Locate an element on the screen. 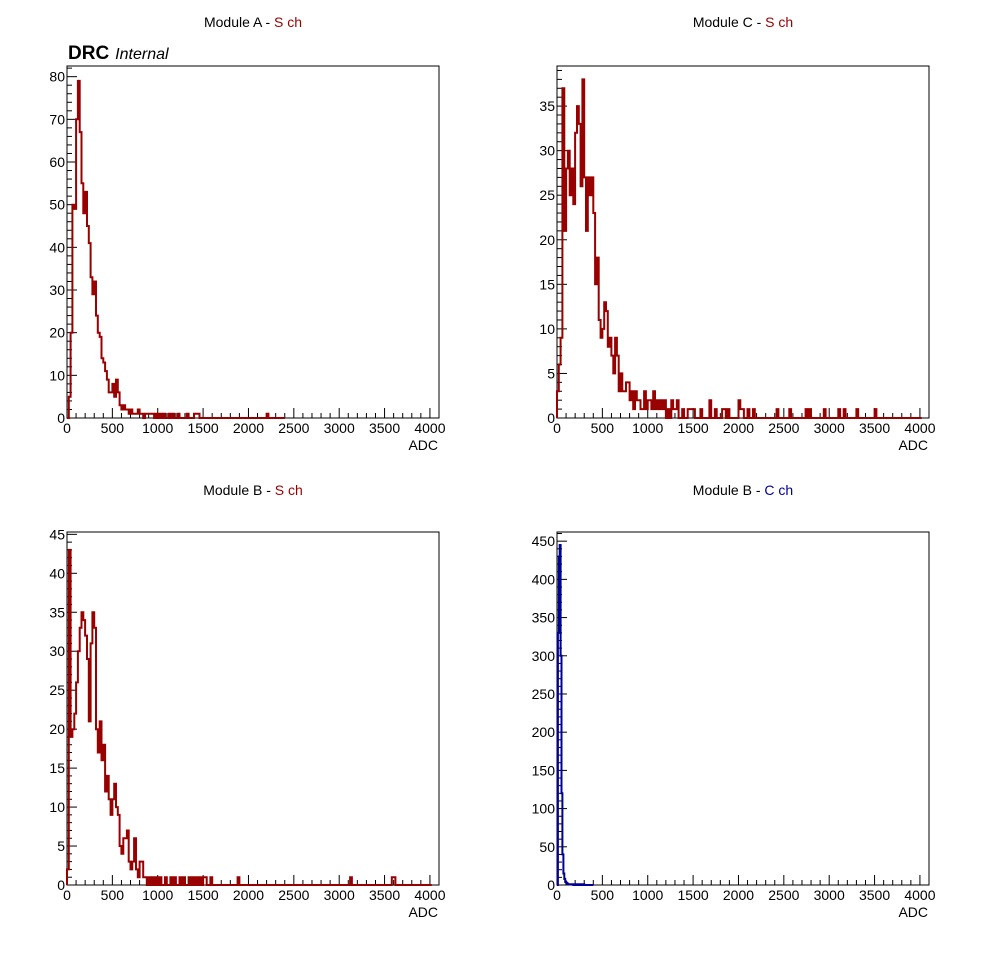 This screenshot has width=998, height=953. y-tick-label: 350 is located at coordinates (544, 618).